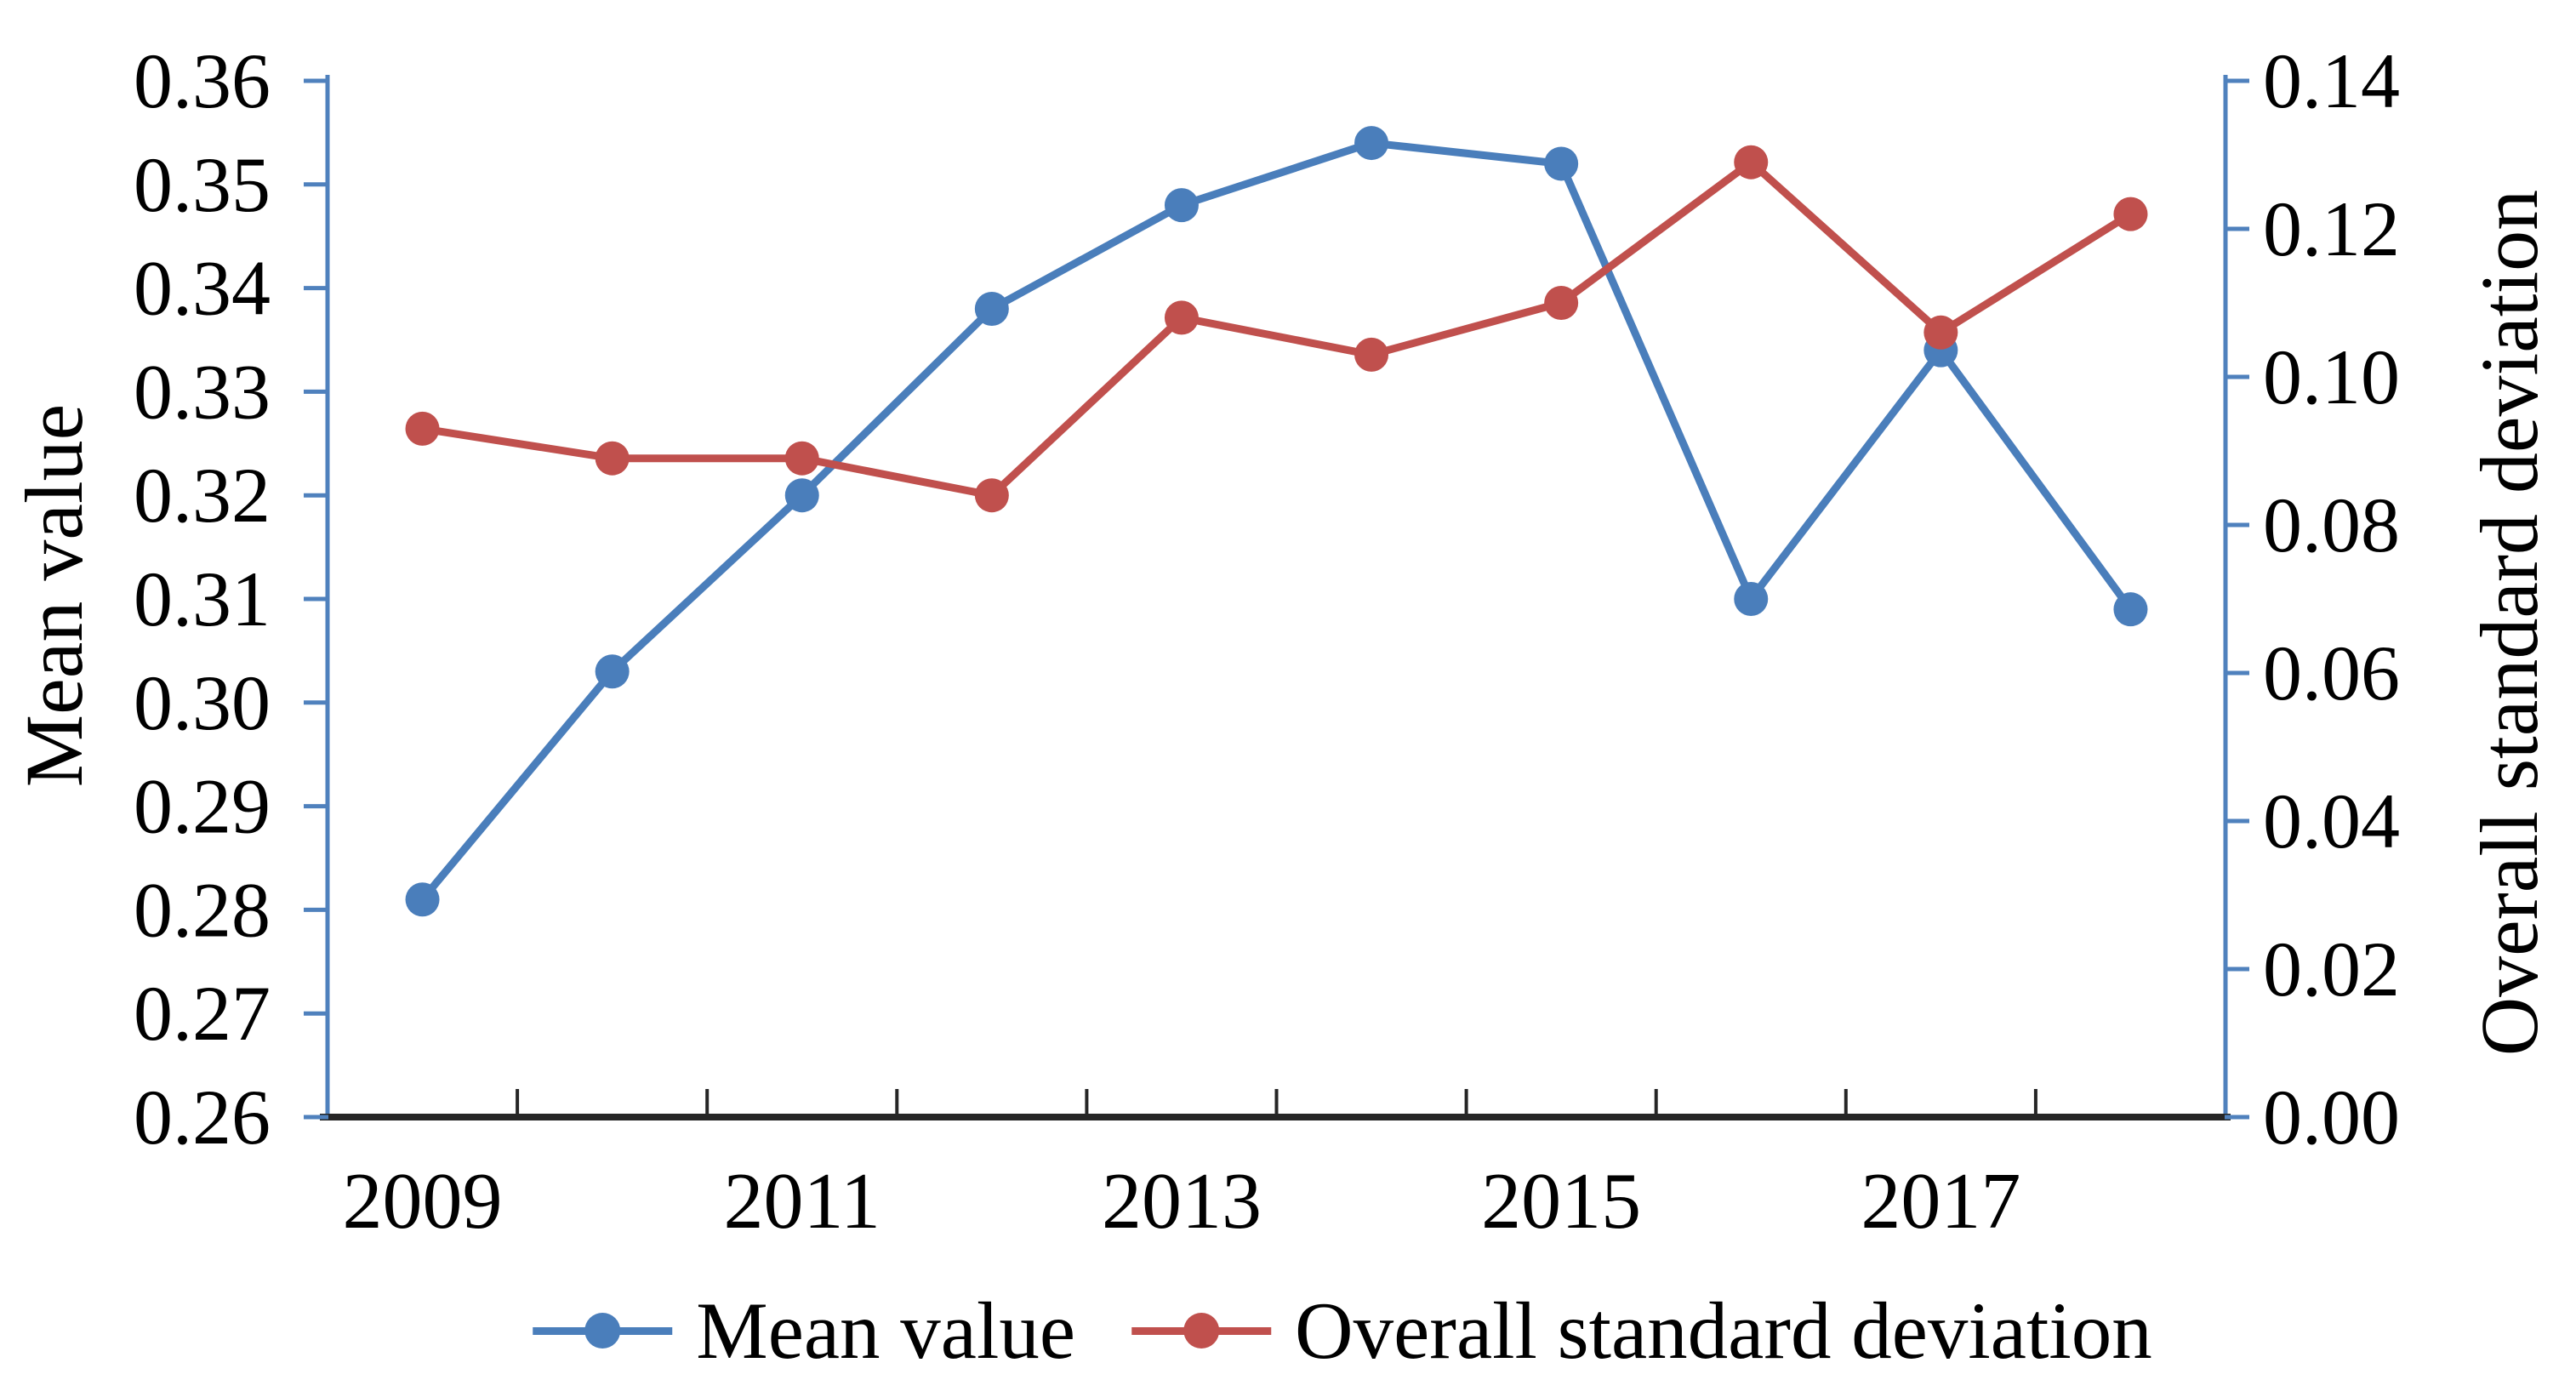  I want to click on x-axis-tick-label: 2009, so click(423, 1201).